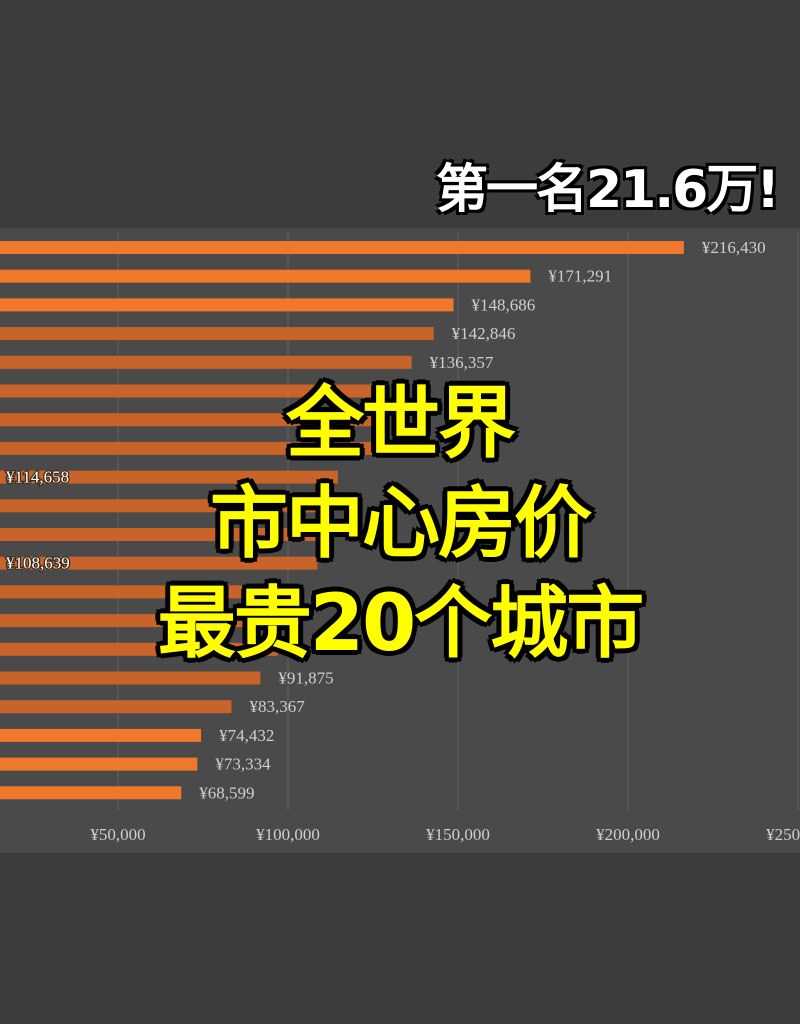 Image resolution: width=800 pixels, height=1024 pixels. What do you see at coordinates (305, 678) in the screenshot?
I see `data-label: ¥91,875` at bounding box center [305, 678].